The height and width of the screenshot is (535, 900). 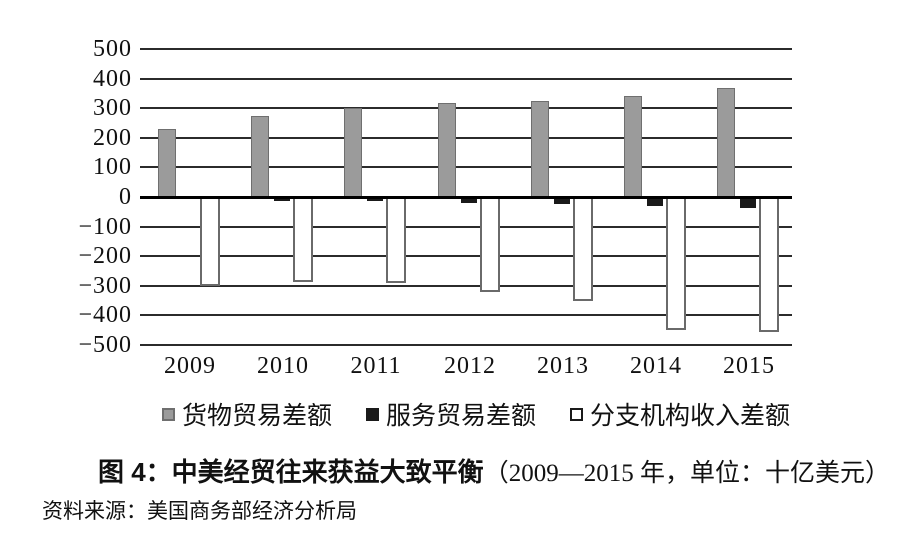 I want to click on bar-black-2010, so click(x=282, y=199).